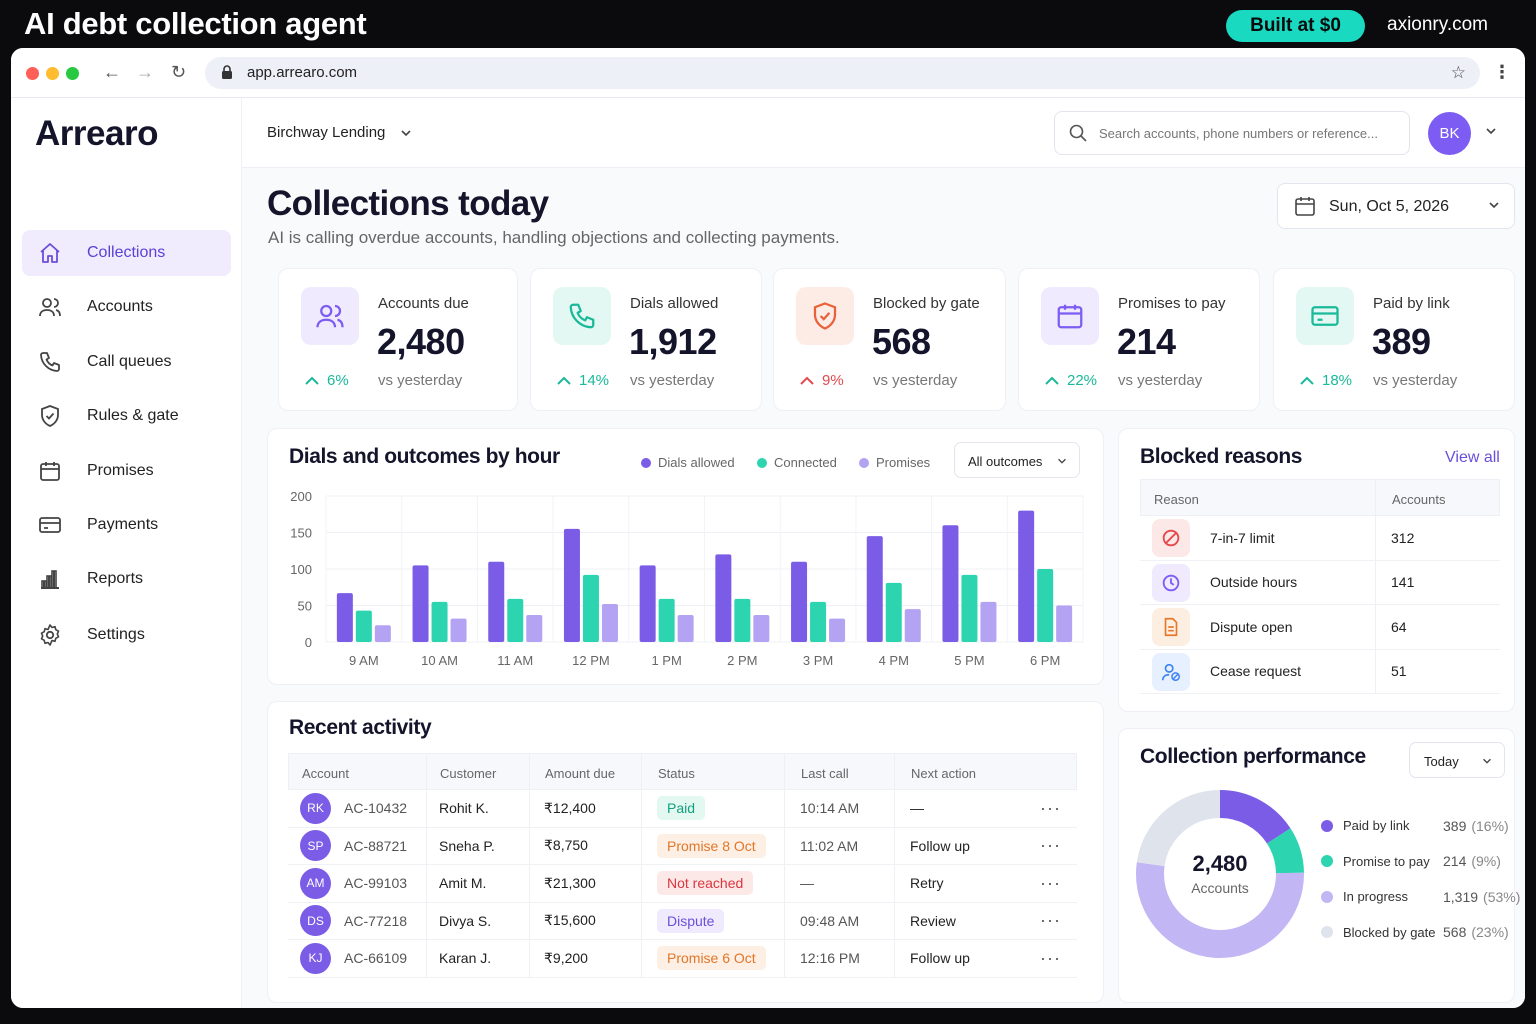 The height and width of the screenshot is (1024, 1536). Describe the element at coordinates (115, 578) in the screenshot. I see `sidebar-item-label: Reports` at that location.